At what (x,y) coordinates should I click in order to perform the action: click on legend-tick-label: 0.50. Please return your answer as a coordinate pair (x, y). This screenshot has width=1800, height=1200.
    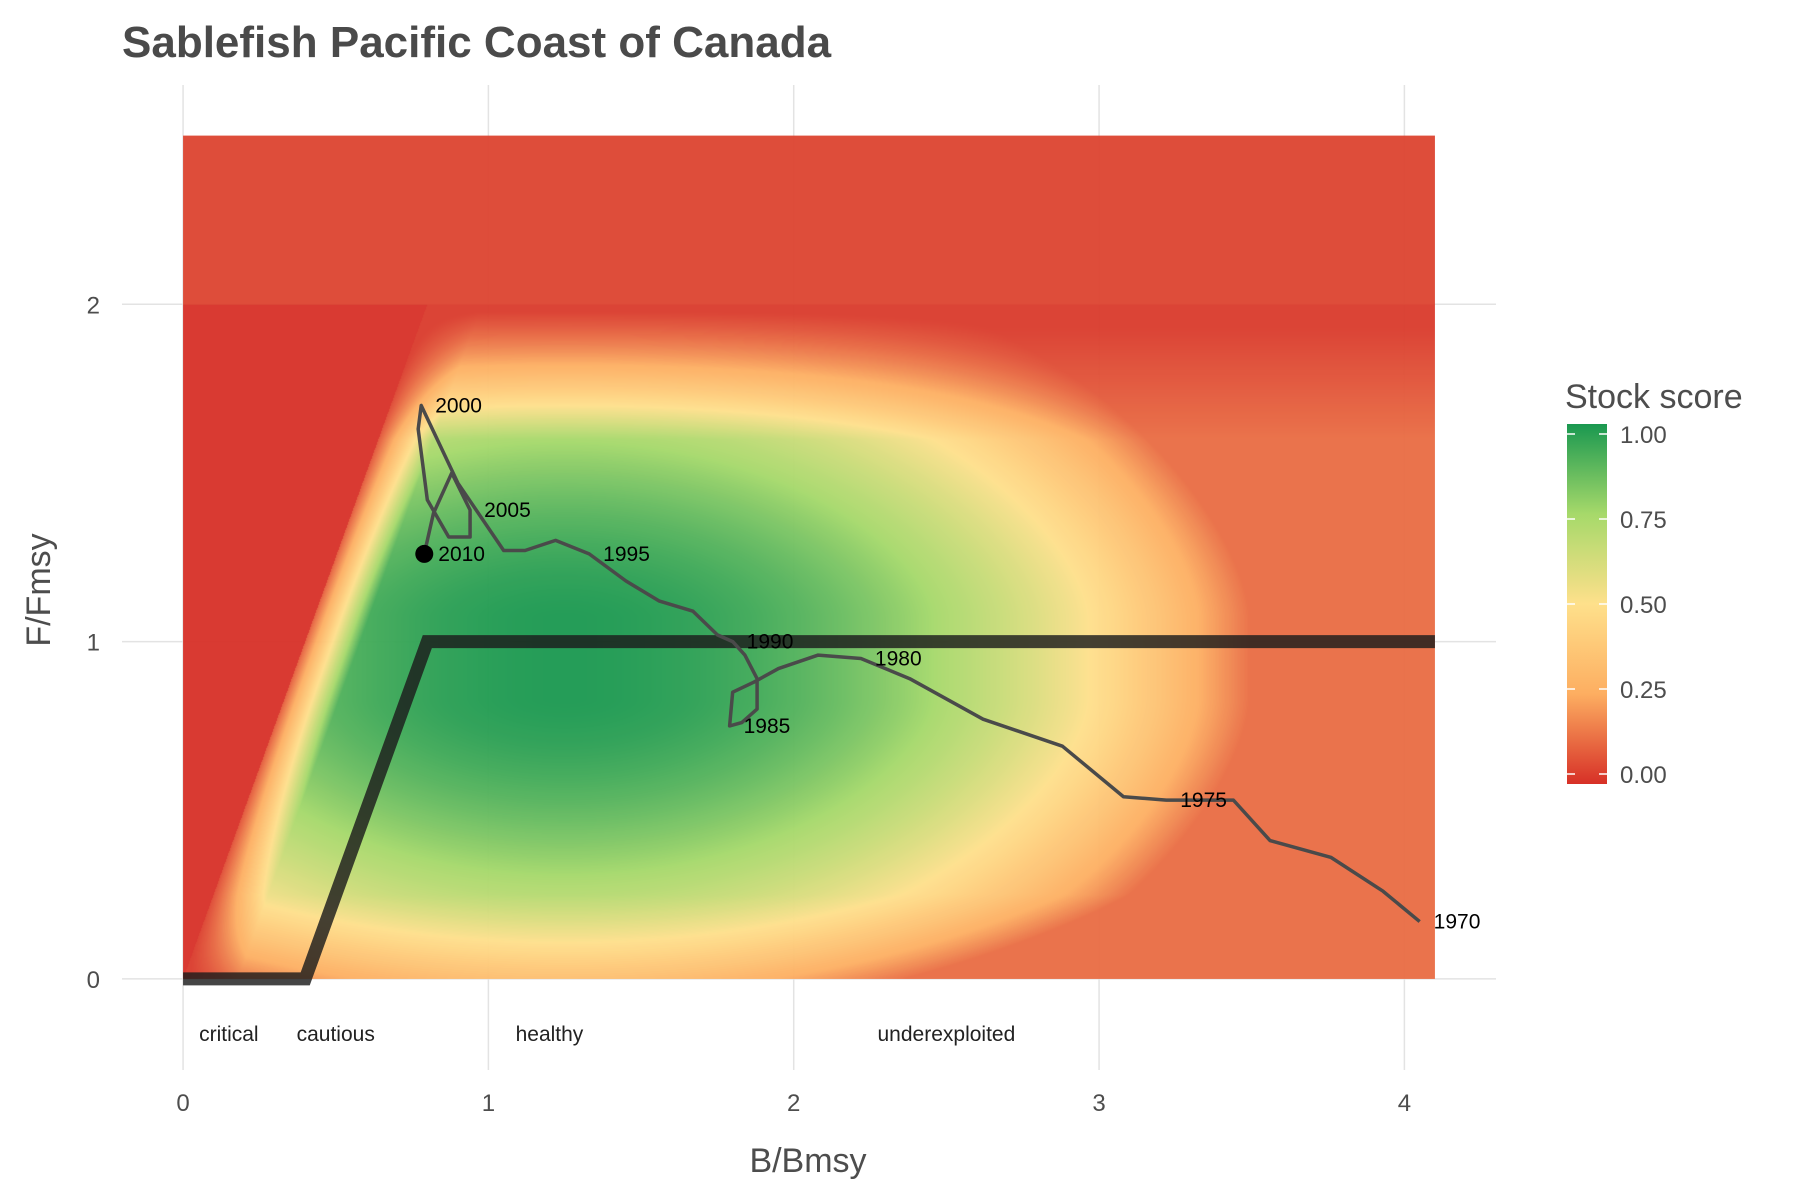
    Looking at the image, I should click on (1643, 605).